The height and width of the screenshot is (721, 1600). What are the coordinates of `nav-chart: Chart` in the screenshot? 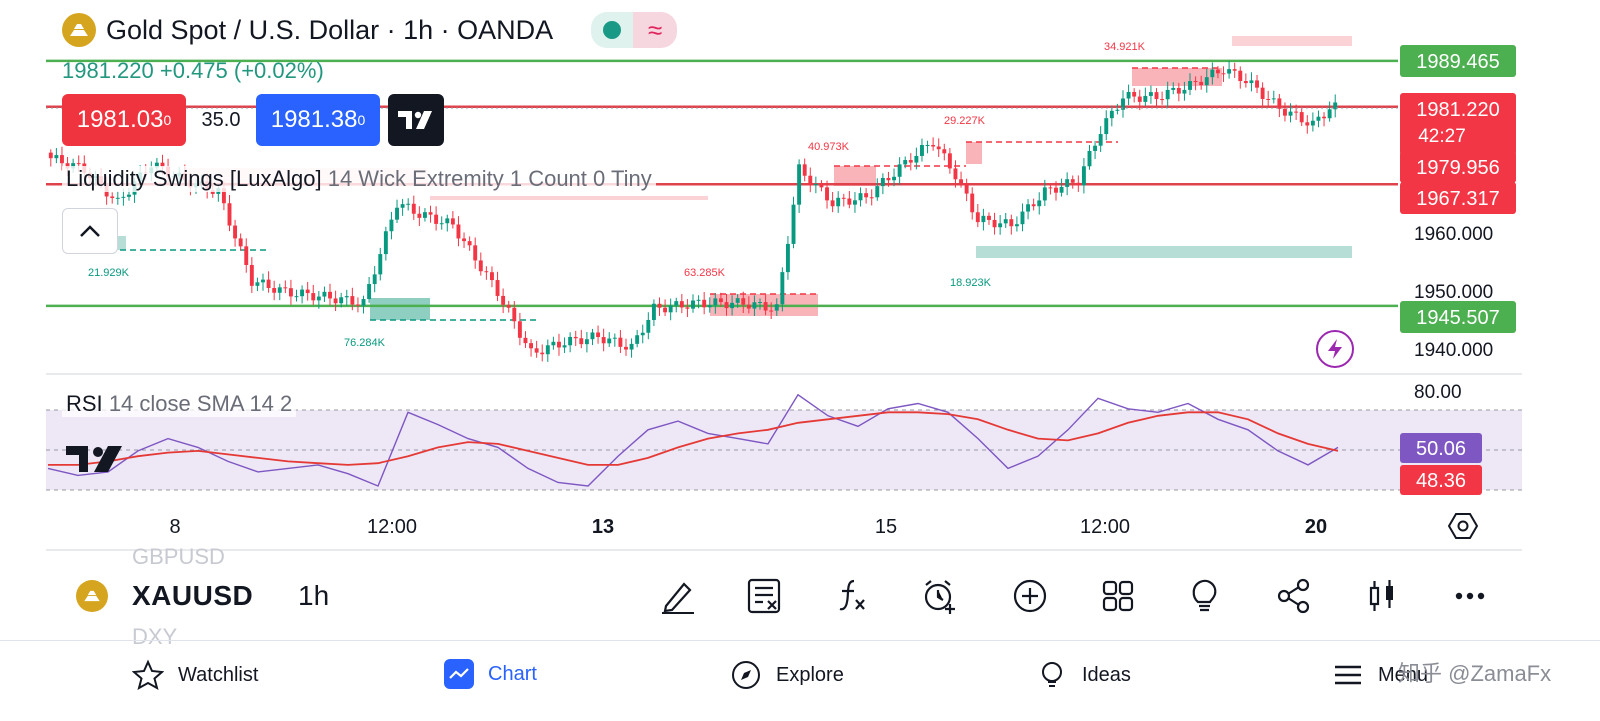 It's located at (490, 674).